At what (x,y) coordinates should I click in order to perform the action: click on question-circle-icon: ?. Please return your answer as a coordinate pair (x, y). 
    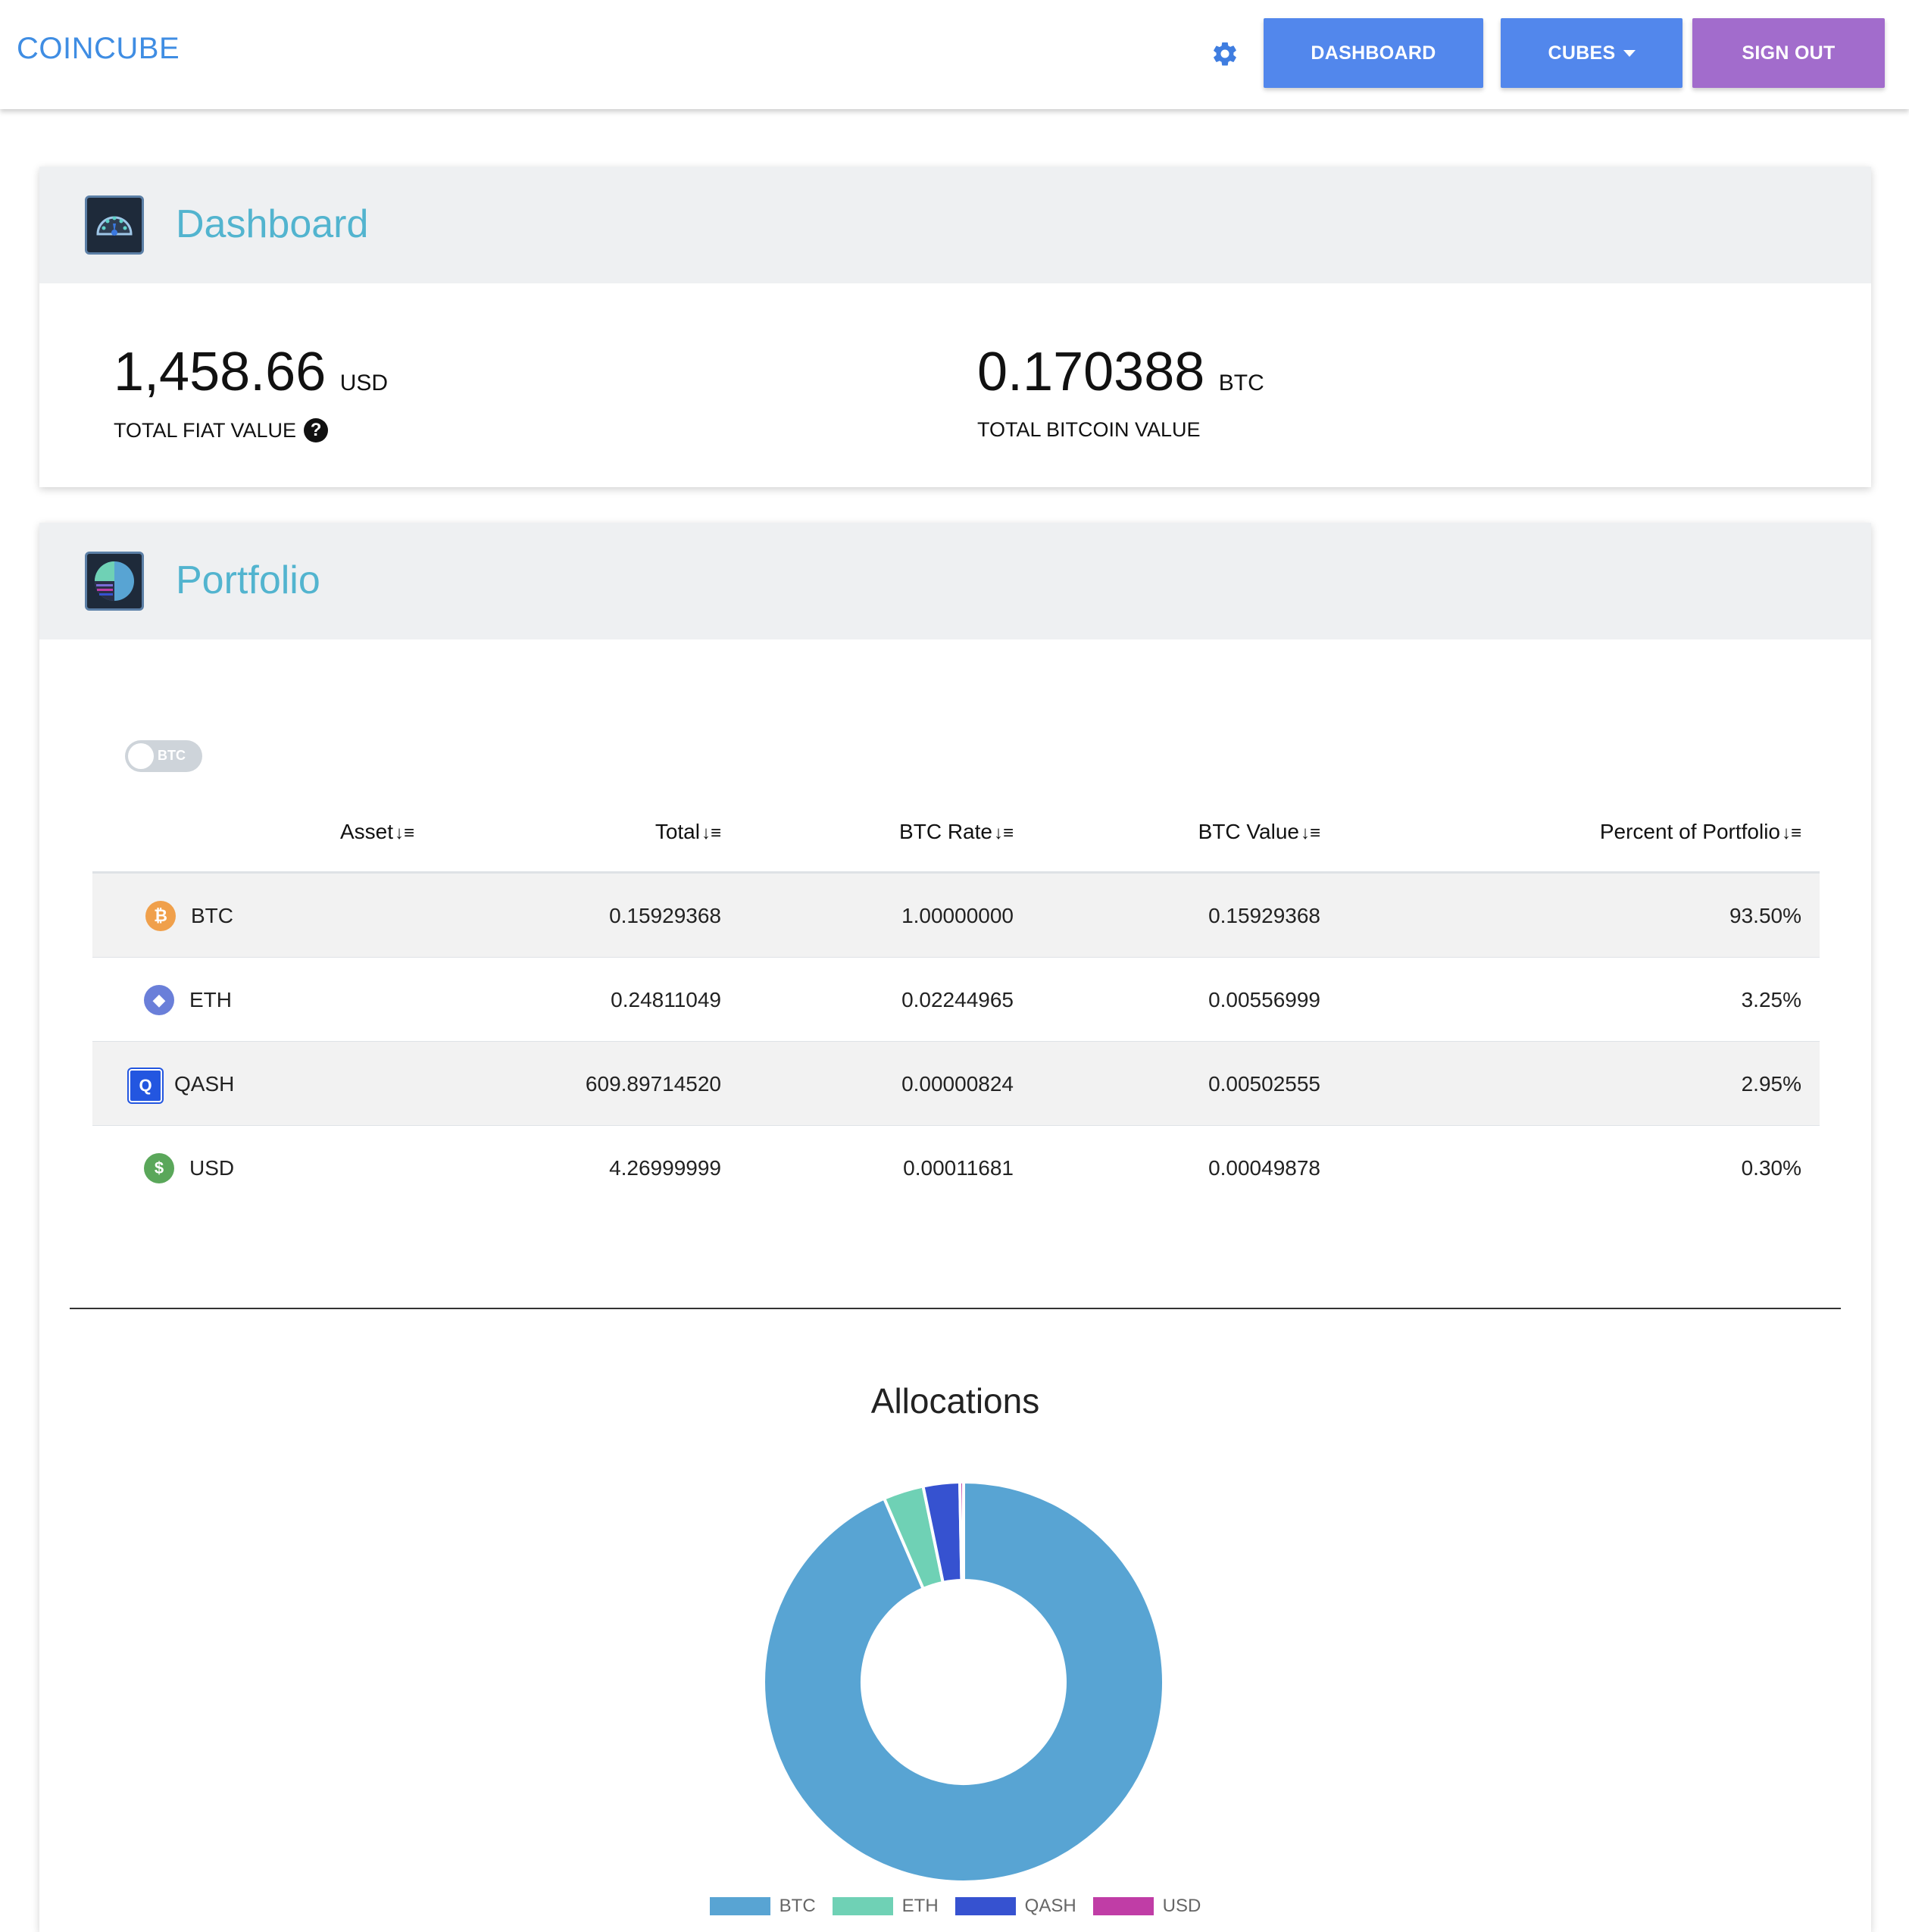
    Looking at the image, I should click on (316, 430).